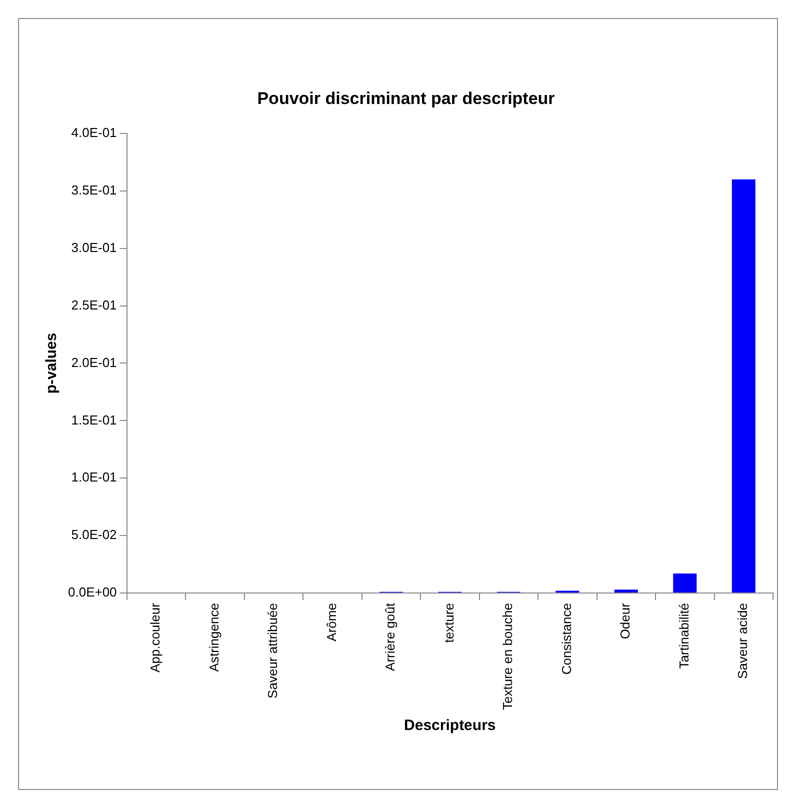 The image size is (798, 809). Describe the element at coordinates (566, 639) in the screenshot. I see `x-tick-label: Consistance` at that location.